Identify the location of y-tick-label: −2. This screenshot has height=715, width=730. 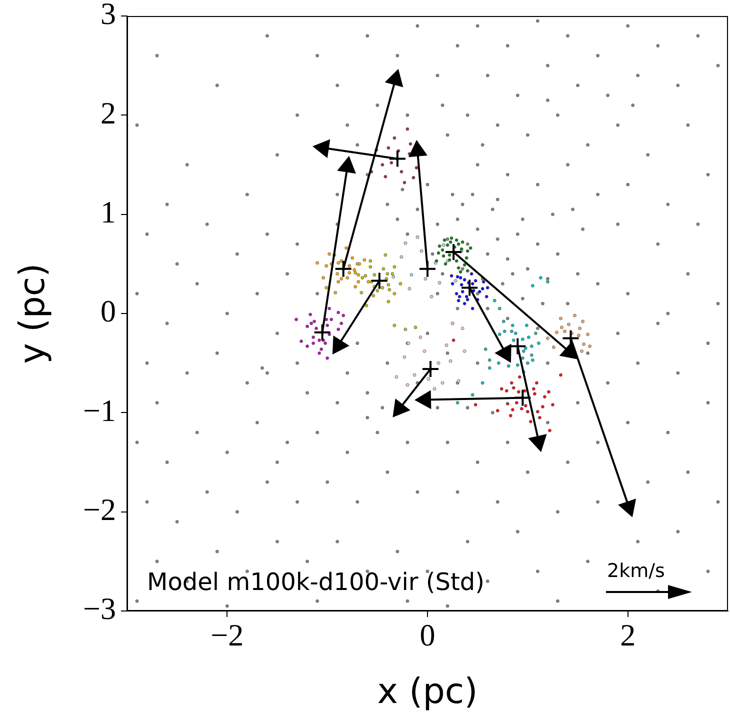
(99, 509).